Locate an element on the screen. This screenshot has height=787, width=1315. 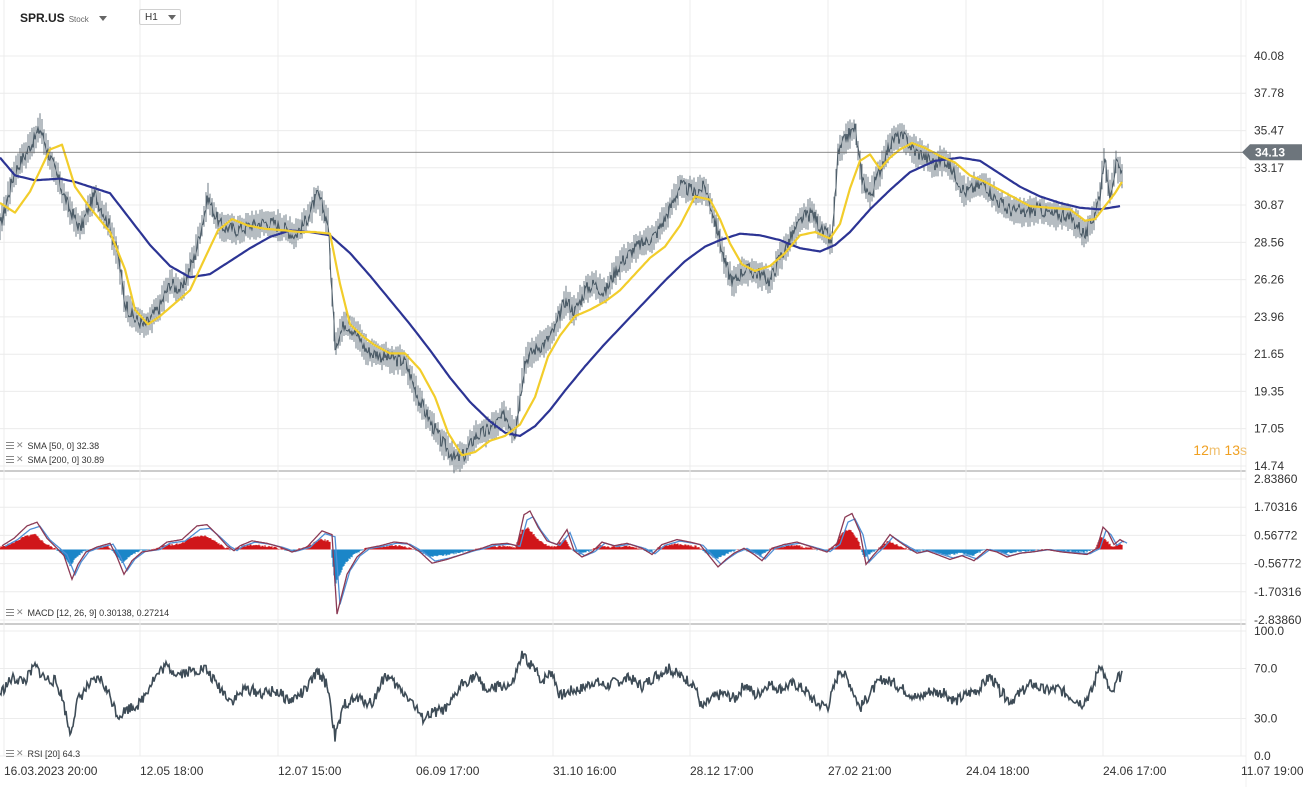
x-tick-label: 24.06 17:00 is located at coordinates (1135, 771).